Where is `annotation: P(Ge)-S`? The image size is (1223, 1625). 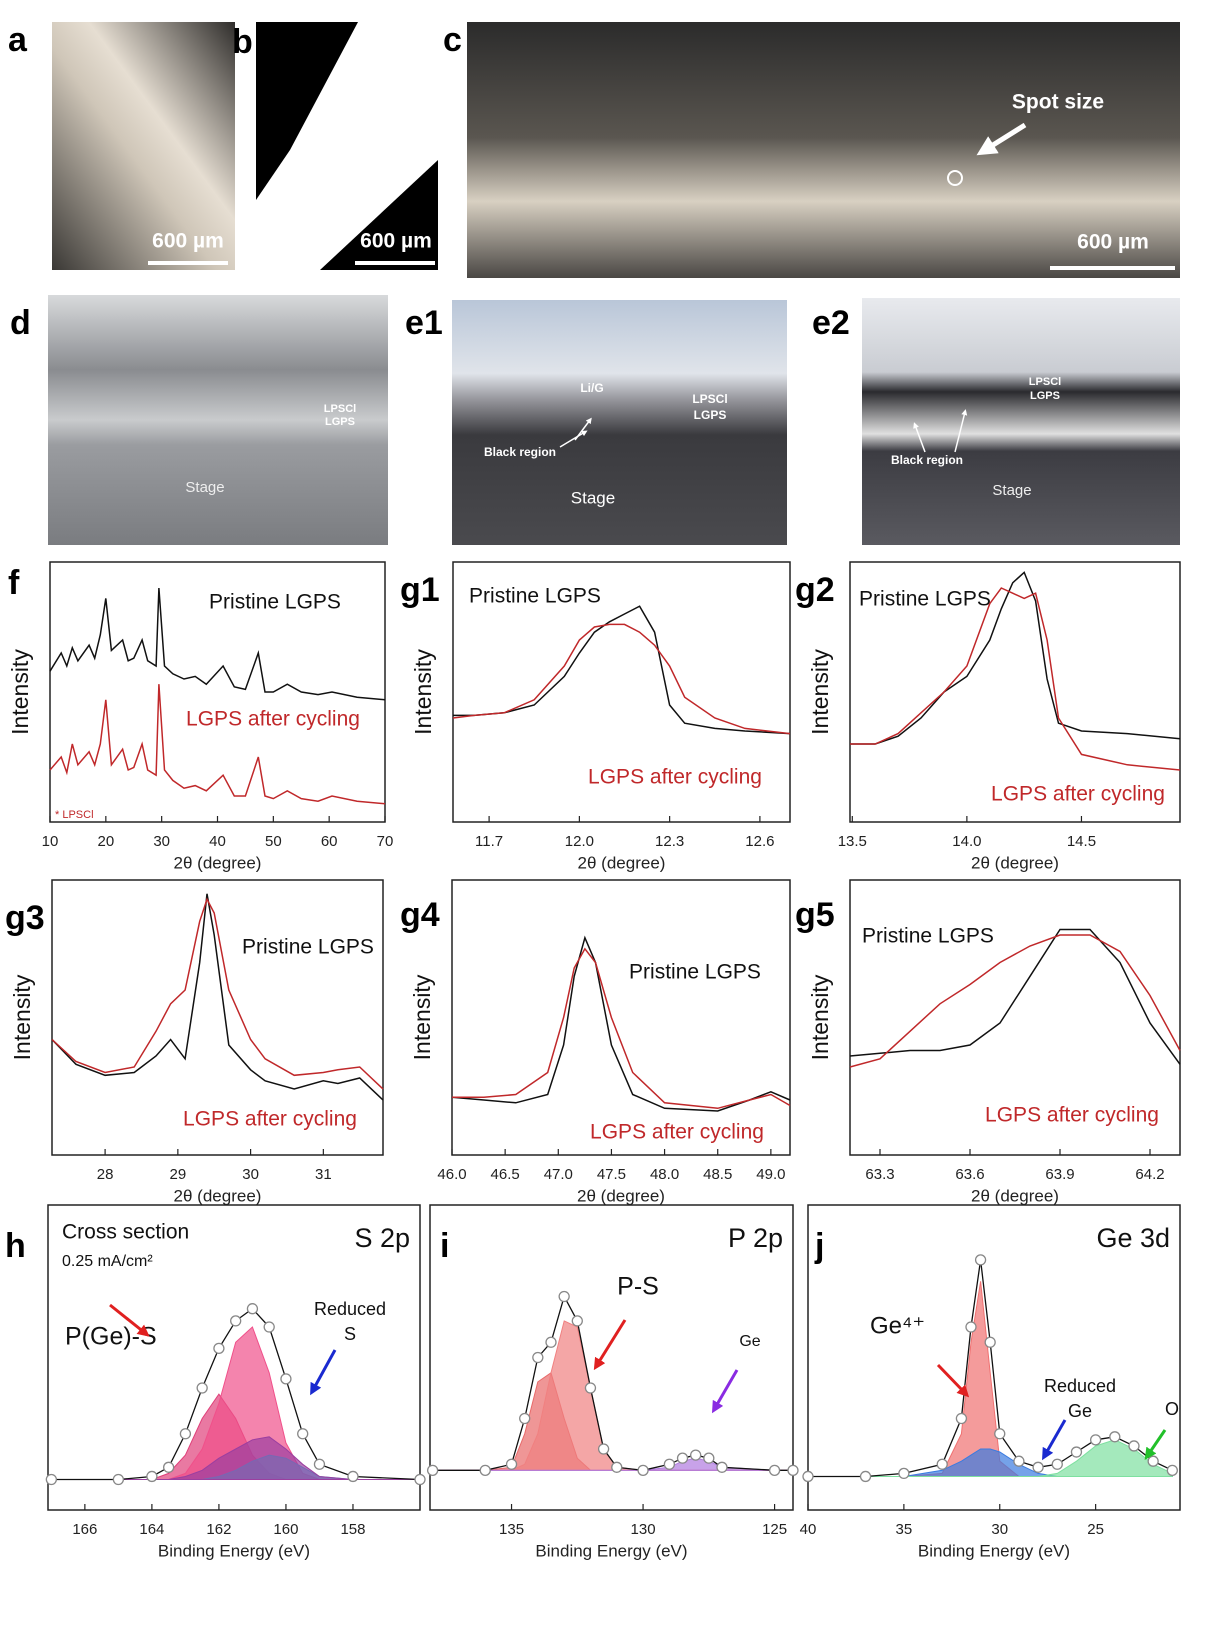
annotation: P(Ge)-S is located at coordinates (111, 1337).